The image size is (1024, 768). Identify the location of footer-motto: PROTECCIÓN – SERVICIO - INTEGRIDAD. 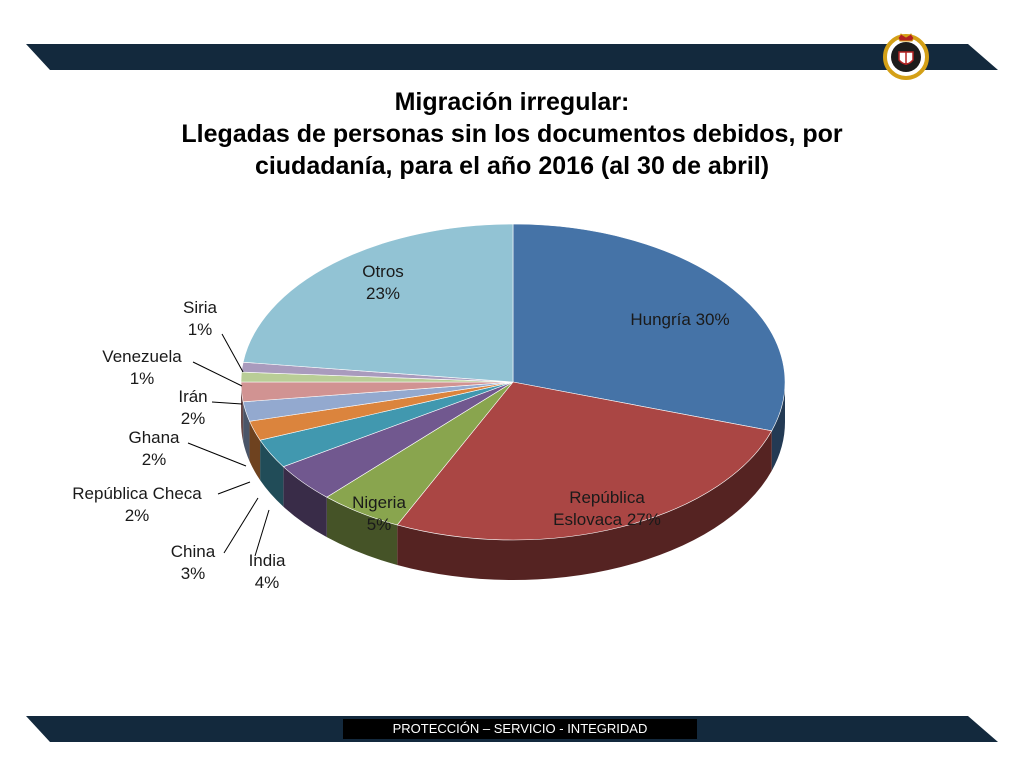
(520, 729).